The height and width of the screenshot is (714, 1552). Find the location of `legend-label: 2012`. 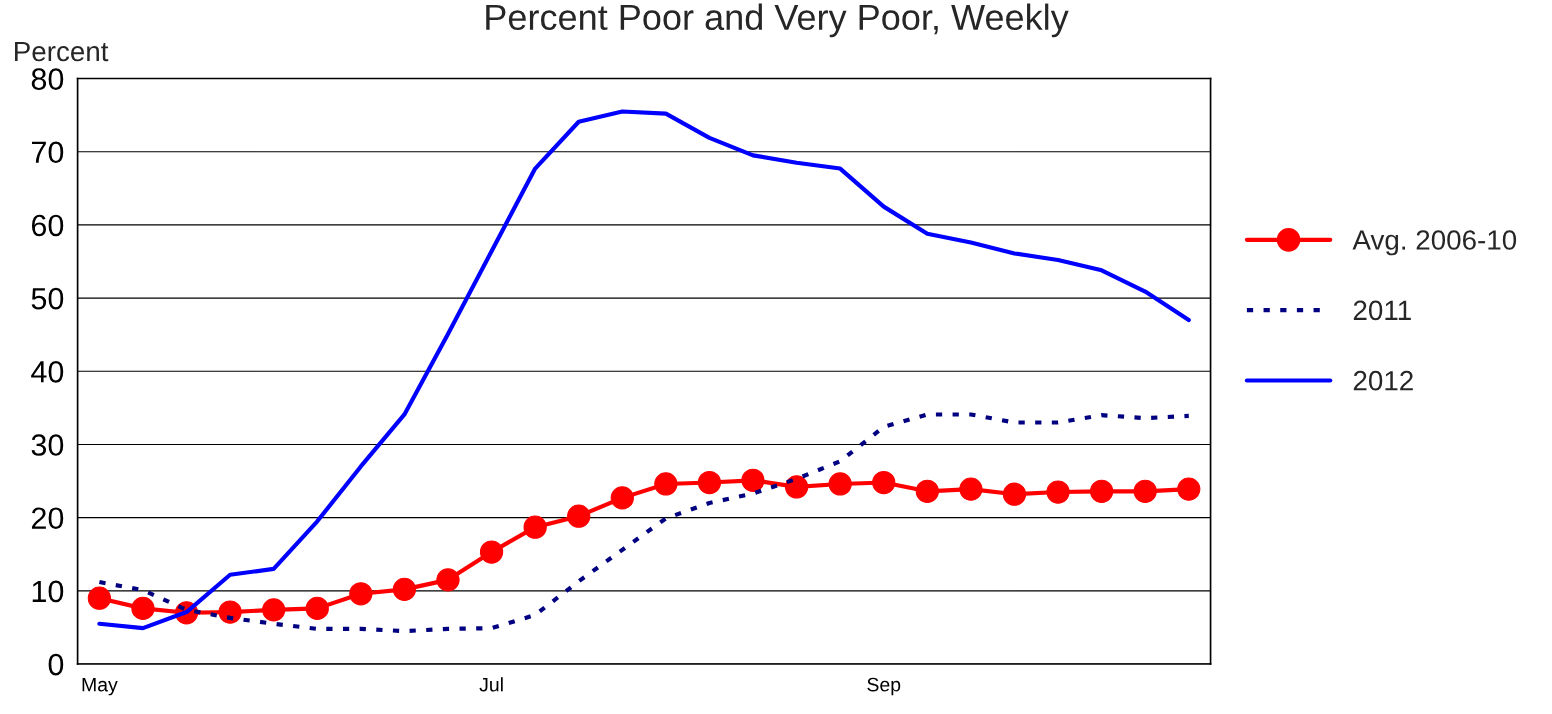

legend-label: 2012 is located at coordinates (1383, 380).